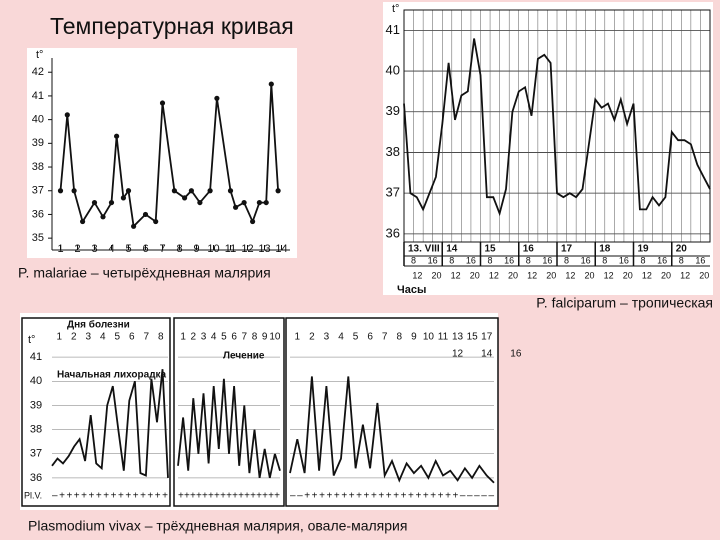 The width and height of the screenshot is (720, 540). What do you see at coordinates (117, 337) in the screenshot?
I see `day-label: 5` at bounding box center [117, 337].